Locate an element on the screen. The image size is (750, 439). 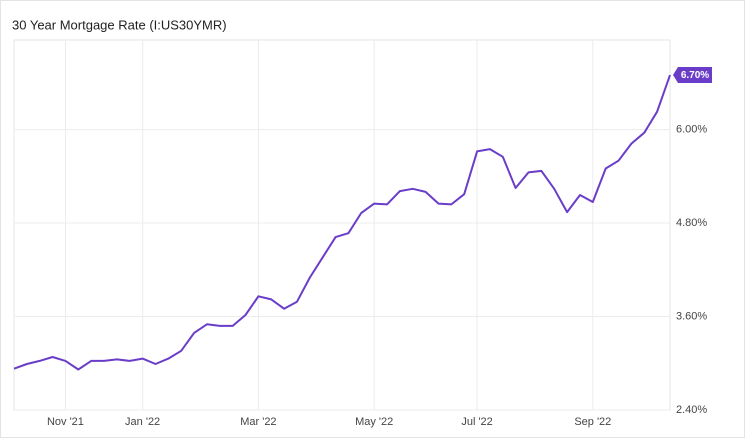
x-tick-label: Jan '22 is located at coordinates (142, 422).